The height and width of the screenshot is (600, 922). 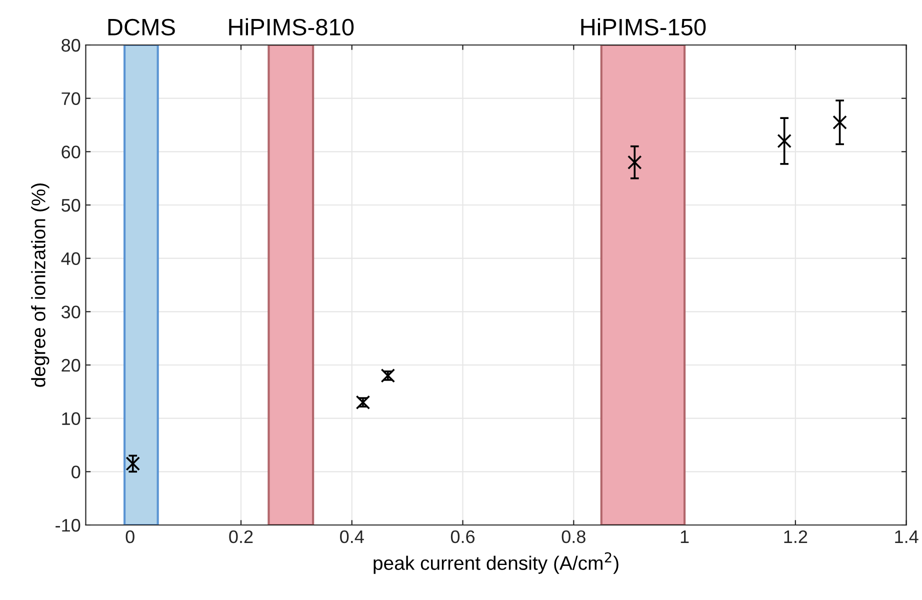 I want to click on y-tick-label: 30, so click(x=70, y=312).